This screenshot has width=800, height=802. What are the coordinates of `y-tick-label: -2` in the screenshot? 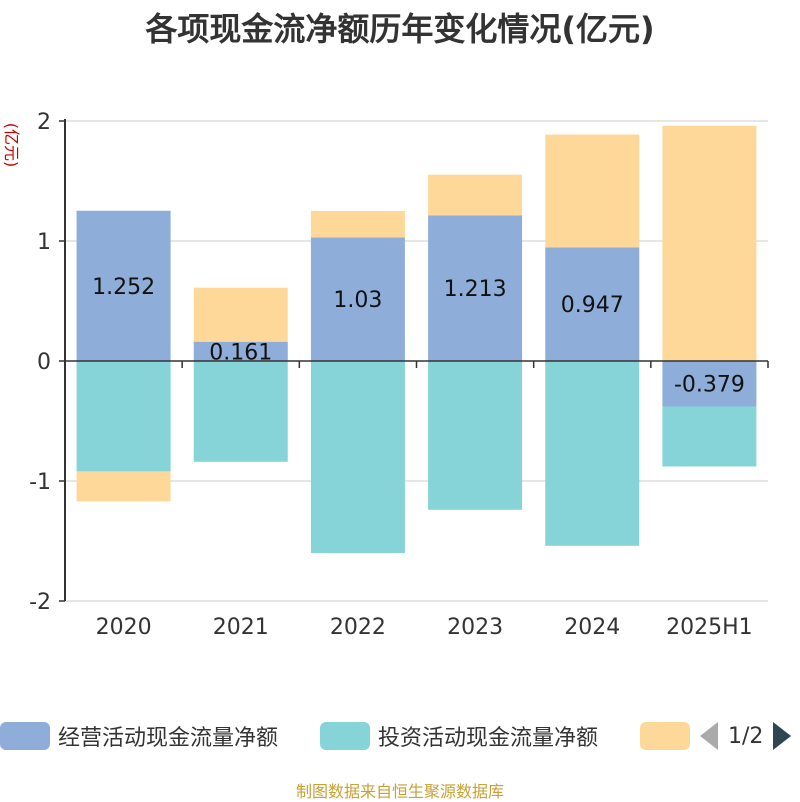 It's located at (40, 602).